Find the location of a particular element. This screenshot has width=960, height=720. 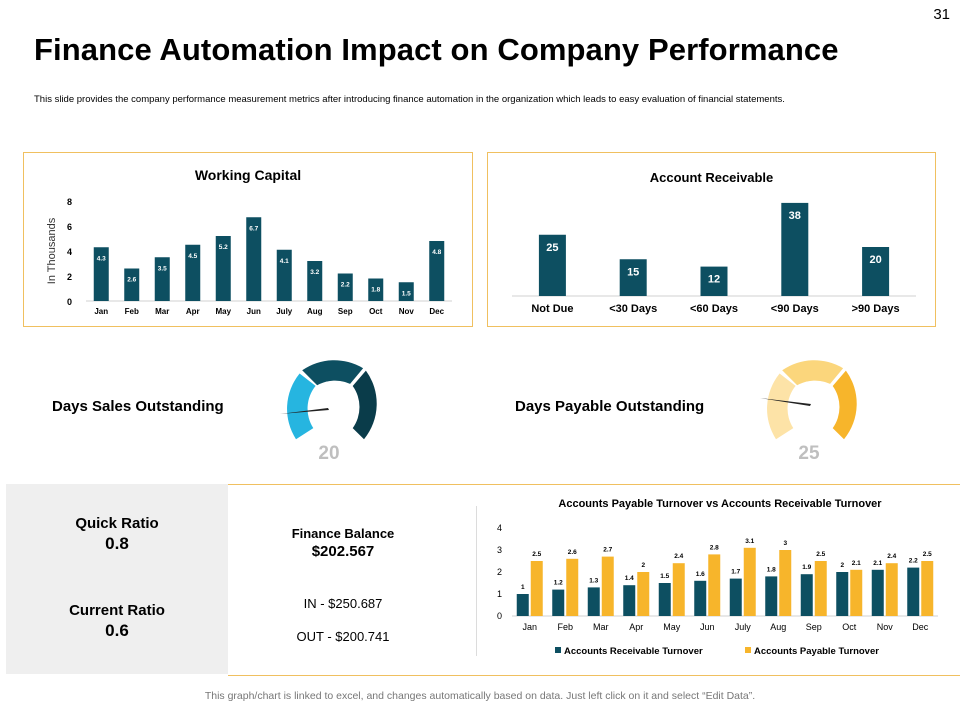

dso-gauge is located at coordinates (328, 400).